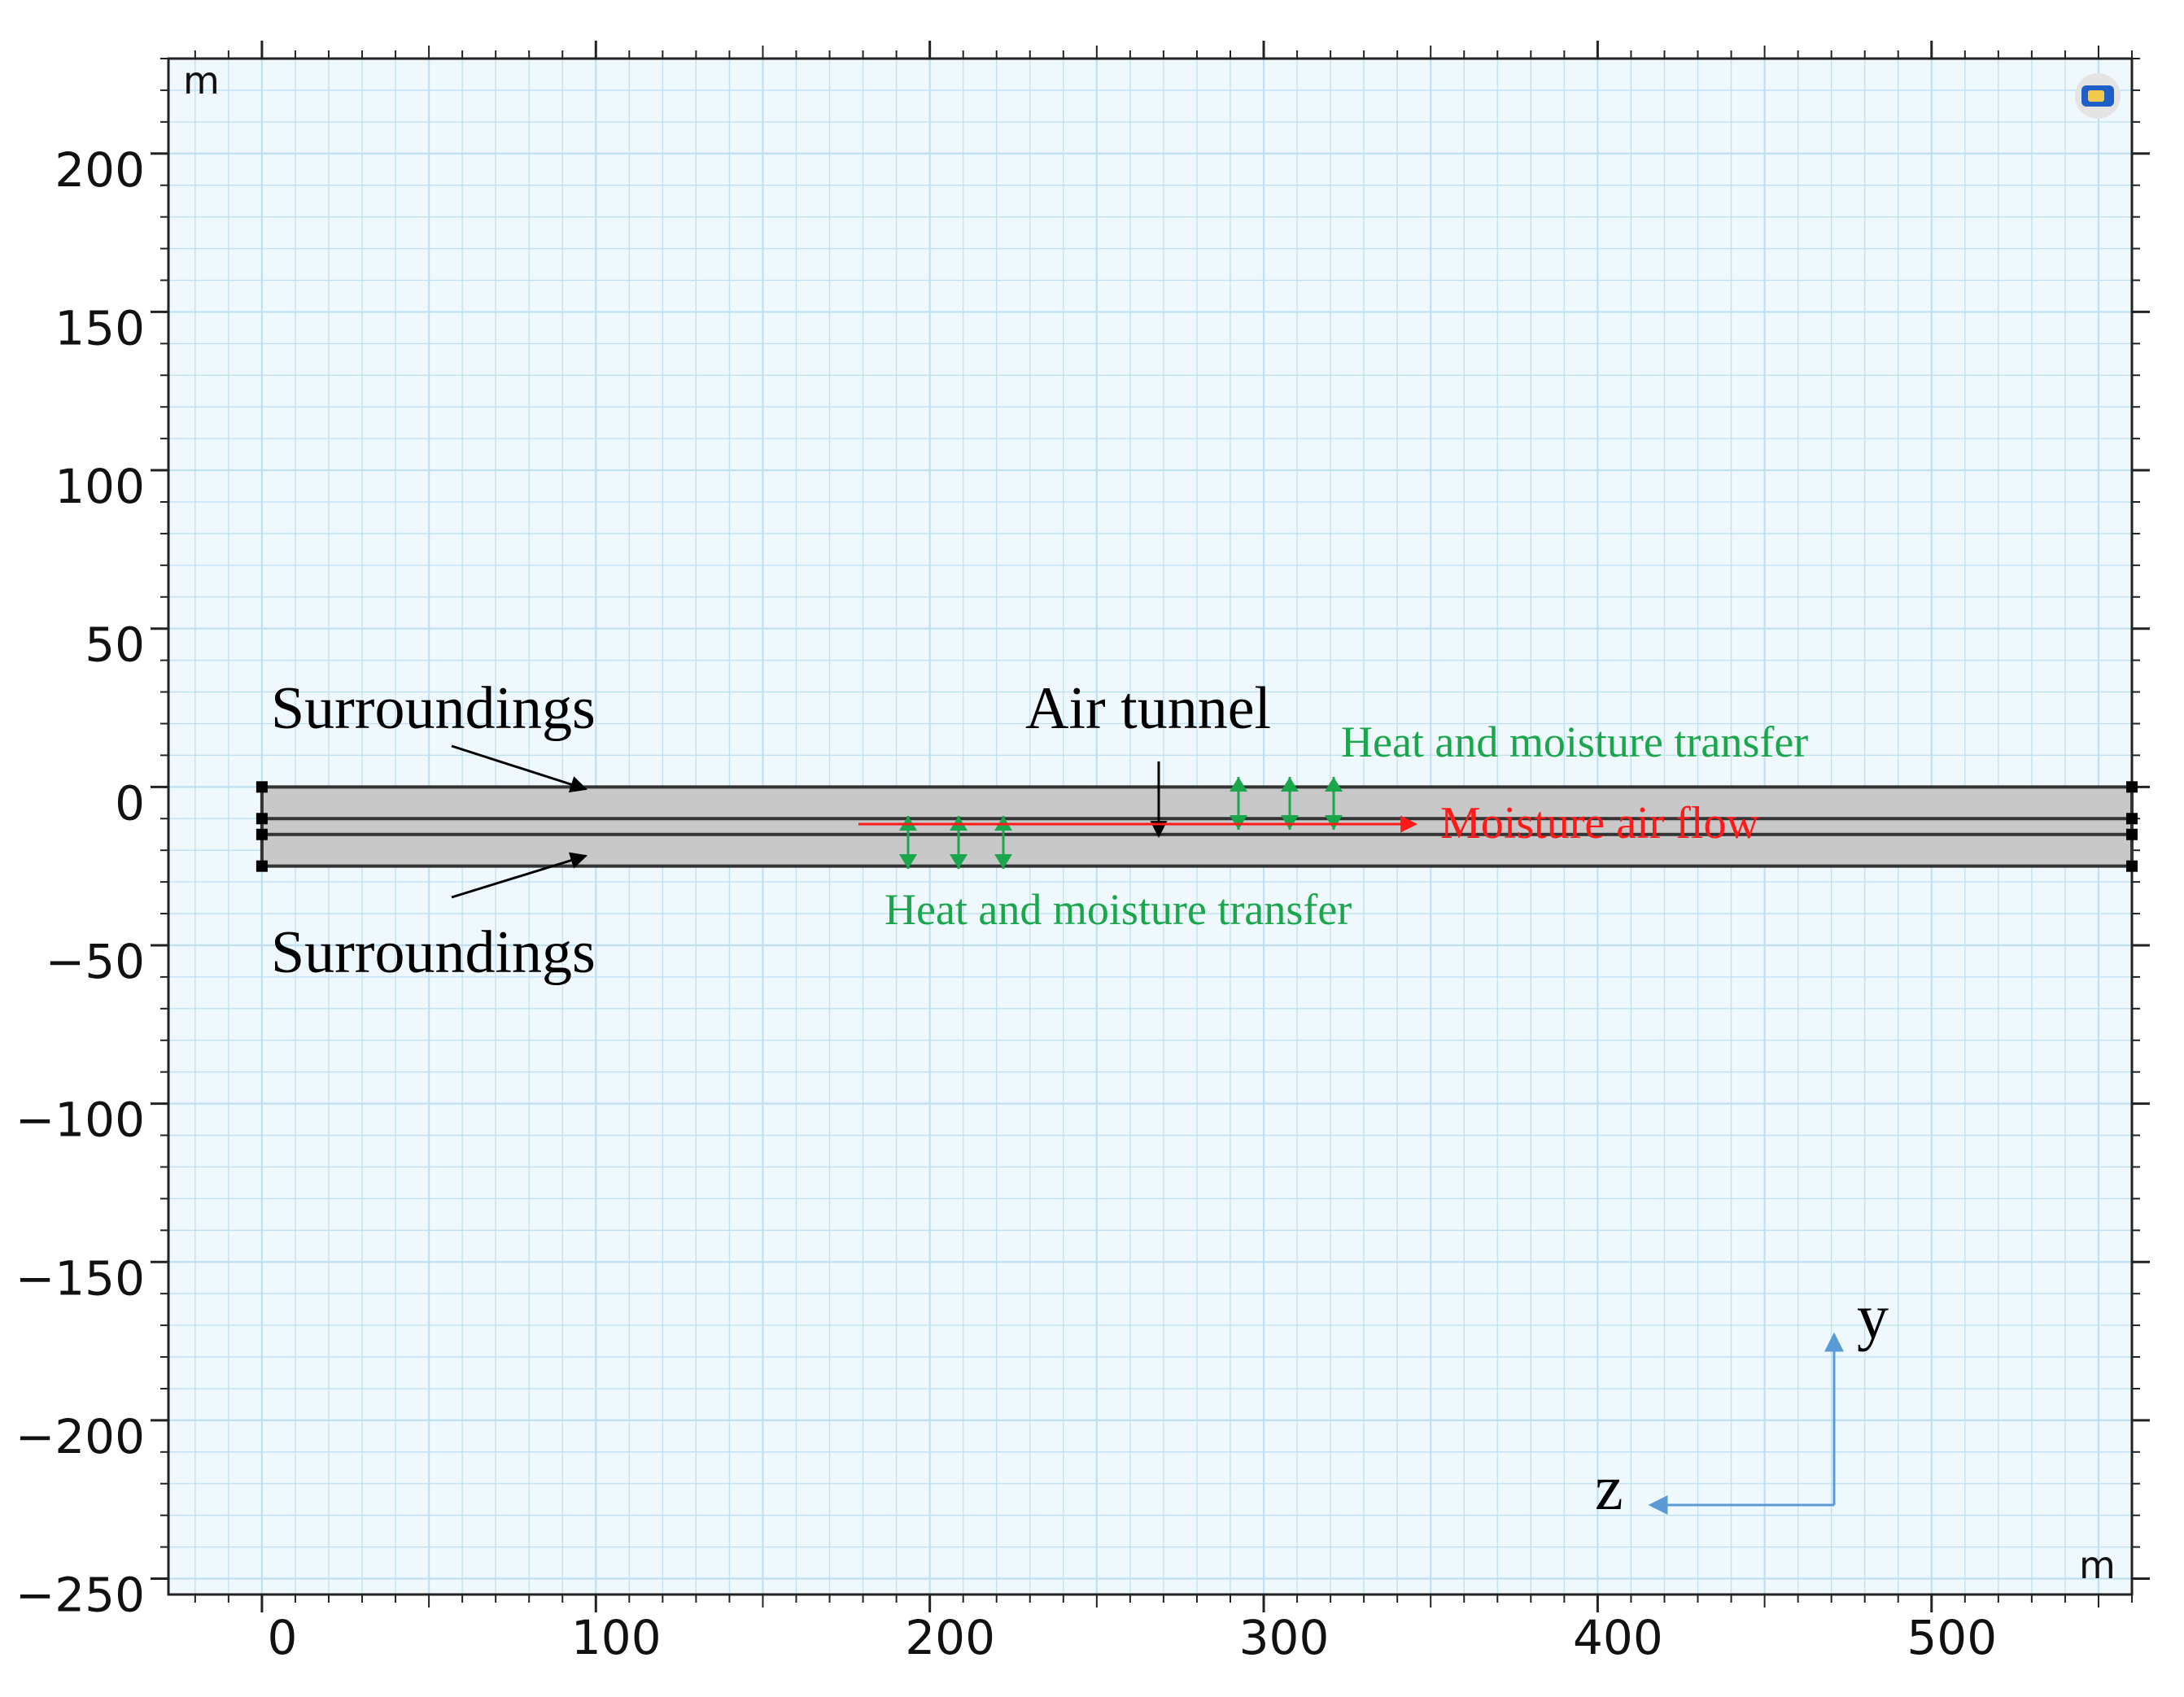 This screenshot has height=1697, width=2184. I want to click on x-tick-label: 100, so click(616, 1637).